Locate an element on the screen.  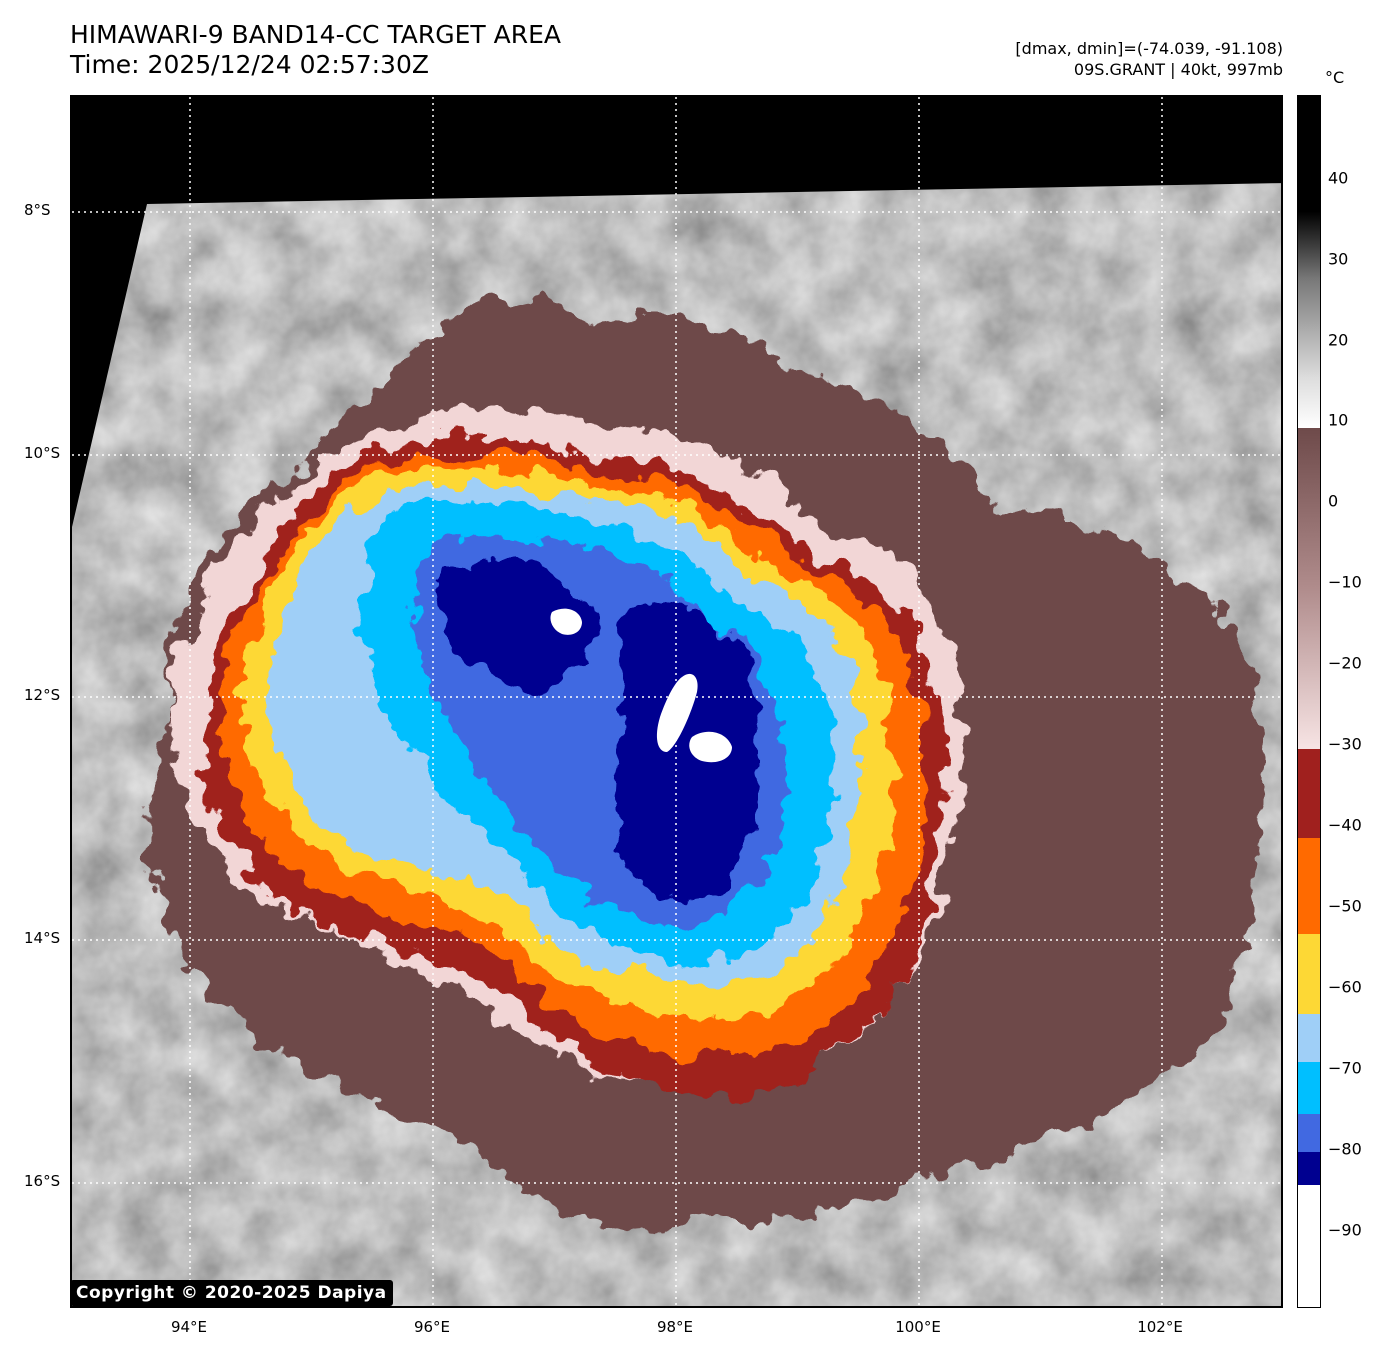
info-line2: 09S.GRANT | 40kt, 997mb is located at coordinates (1178, 69).